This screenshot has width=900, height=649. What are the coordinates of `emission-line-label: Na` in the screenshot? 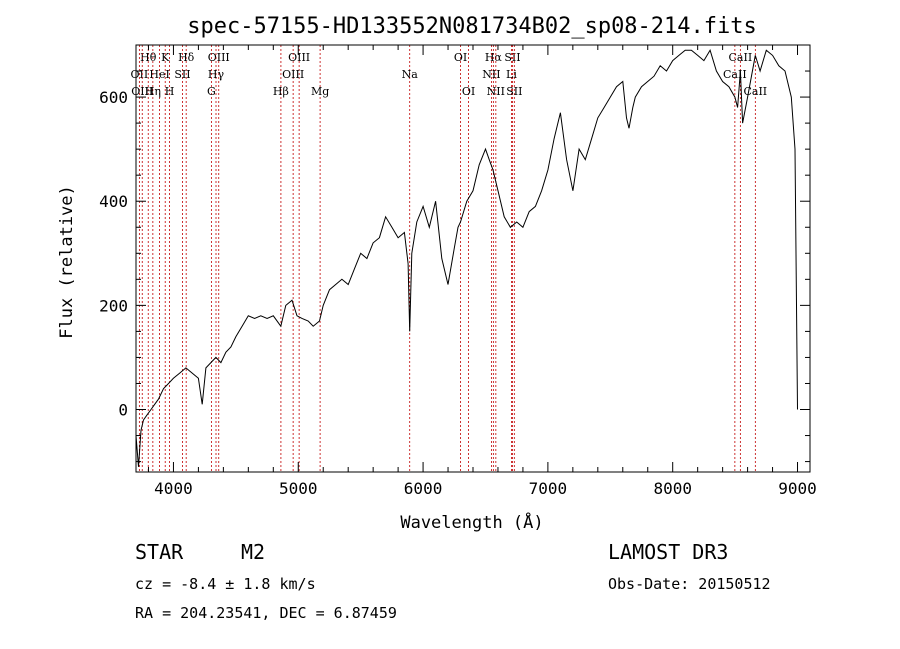 It's located at (410, 74).